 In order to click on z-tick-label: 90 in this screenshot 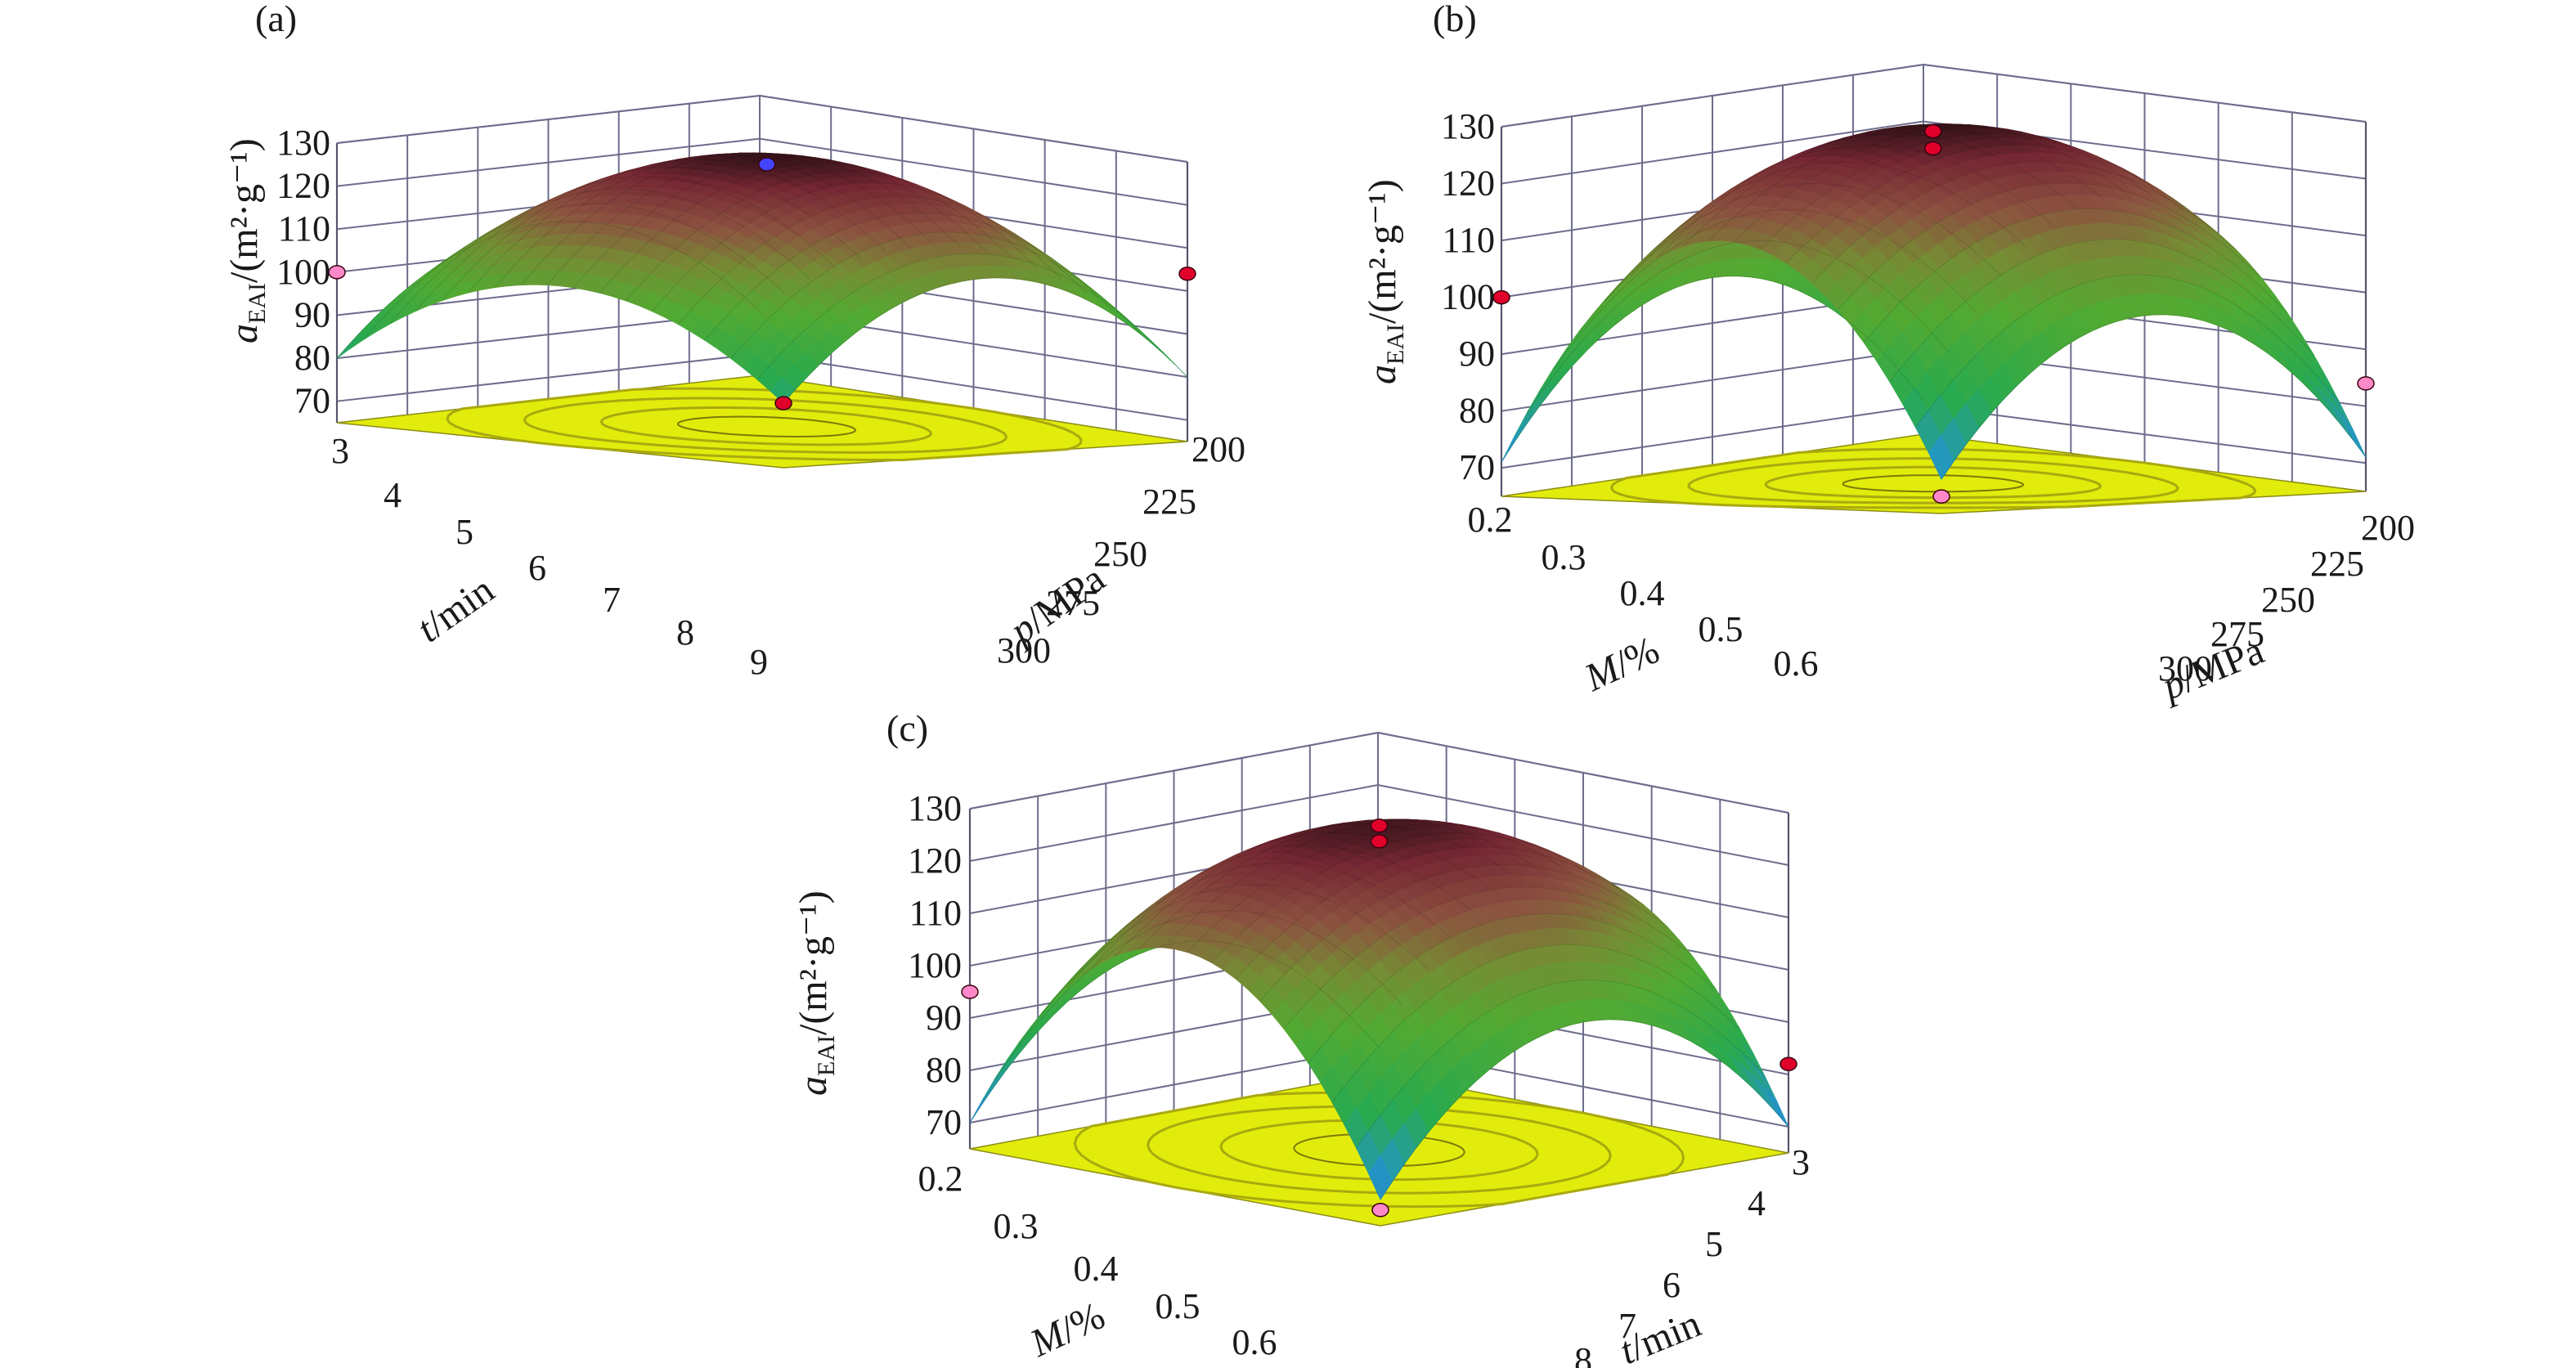, I will do `click(944, 1018)`.